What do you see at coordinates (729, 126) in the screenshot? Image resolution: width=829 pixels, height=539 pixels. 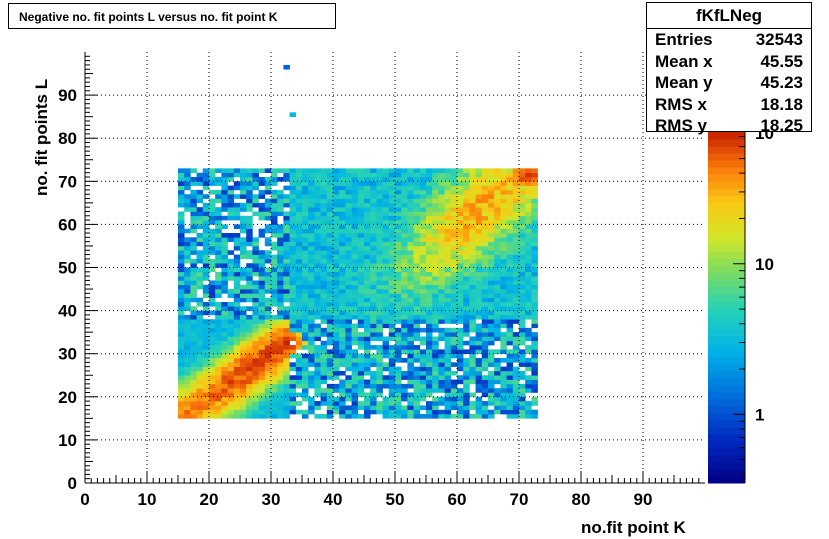 I see `stats-row-rms-y: RMS y 18.25` at bounding box center [729, 126].